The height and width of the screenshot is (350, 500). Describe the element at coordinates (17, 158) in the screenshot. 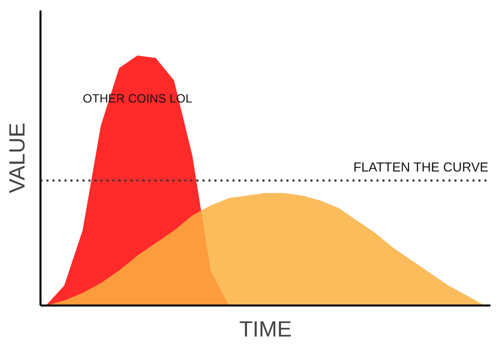

I see `y-axis-title: VALUE` at that location.